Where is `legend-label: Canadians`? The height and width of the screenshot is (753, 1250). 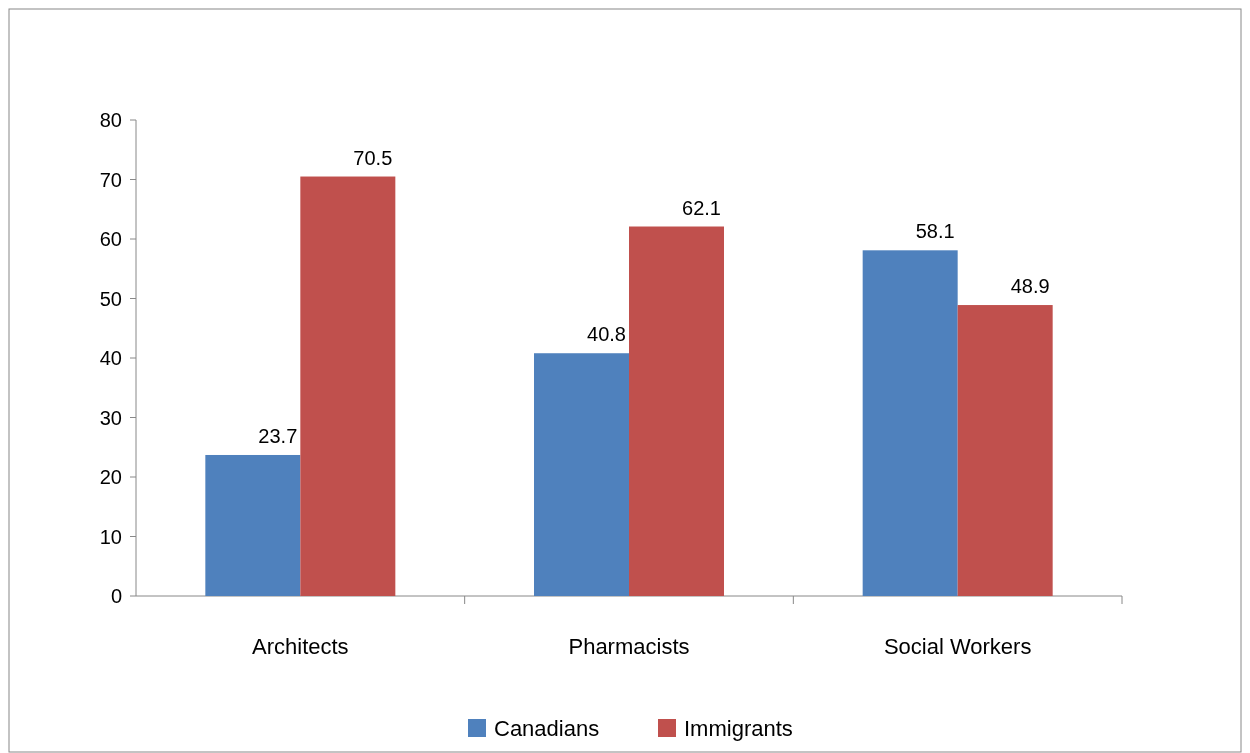 legend-label: Canadians is located at coordinates (547, 728).